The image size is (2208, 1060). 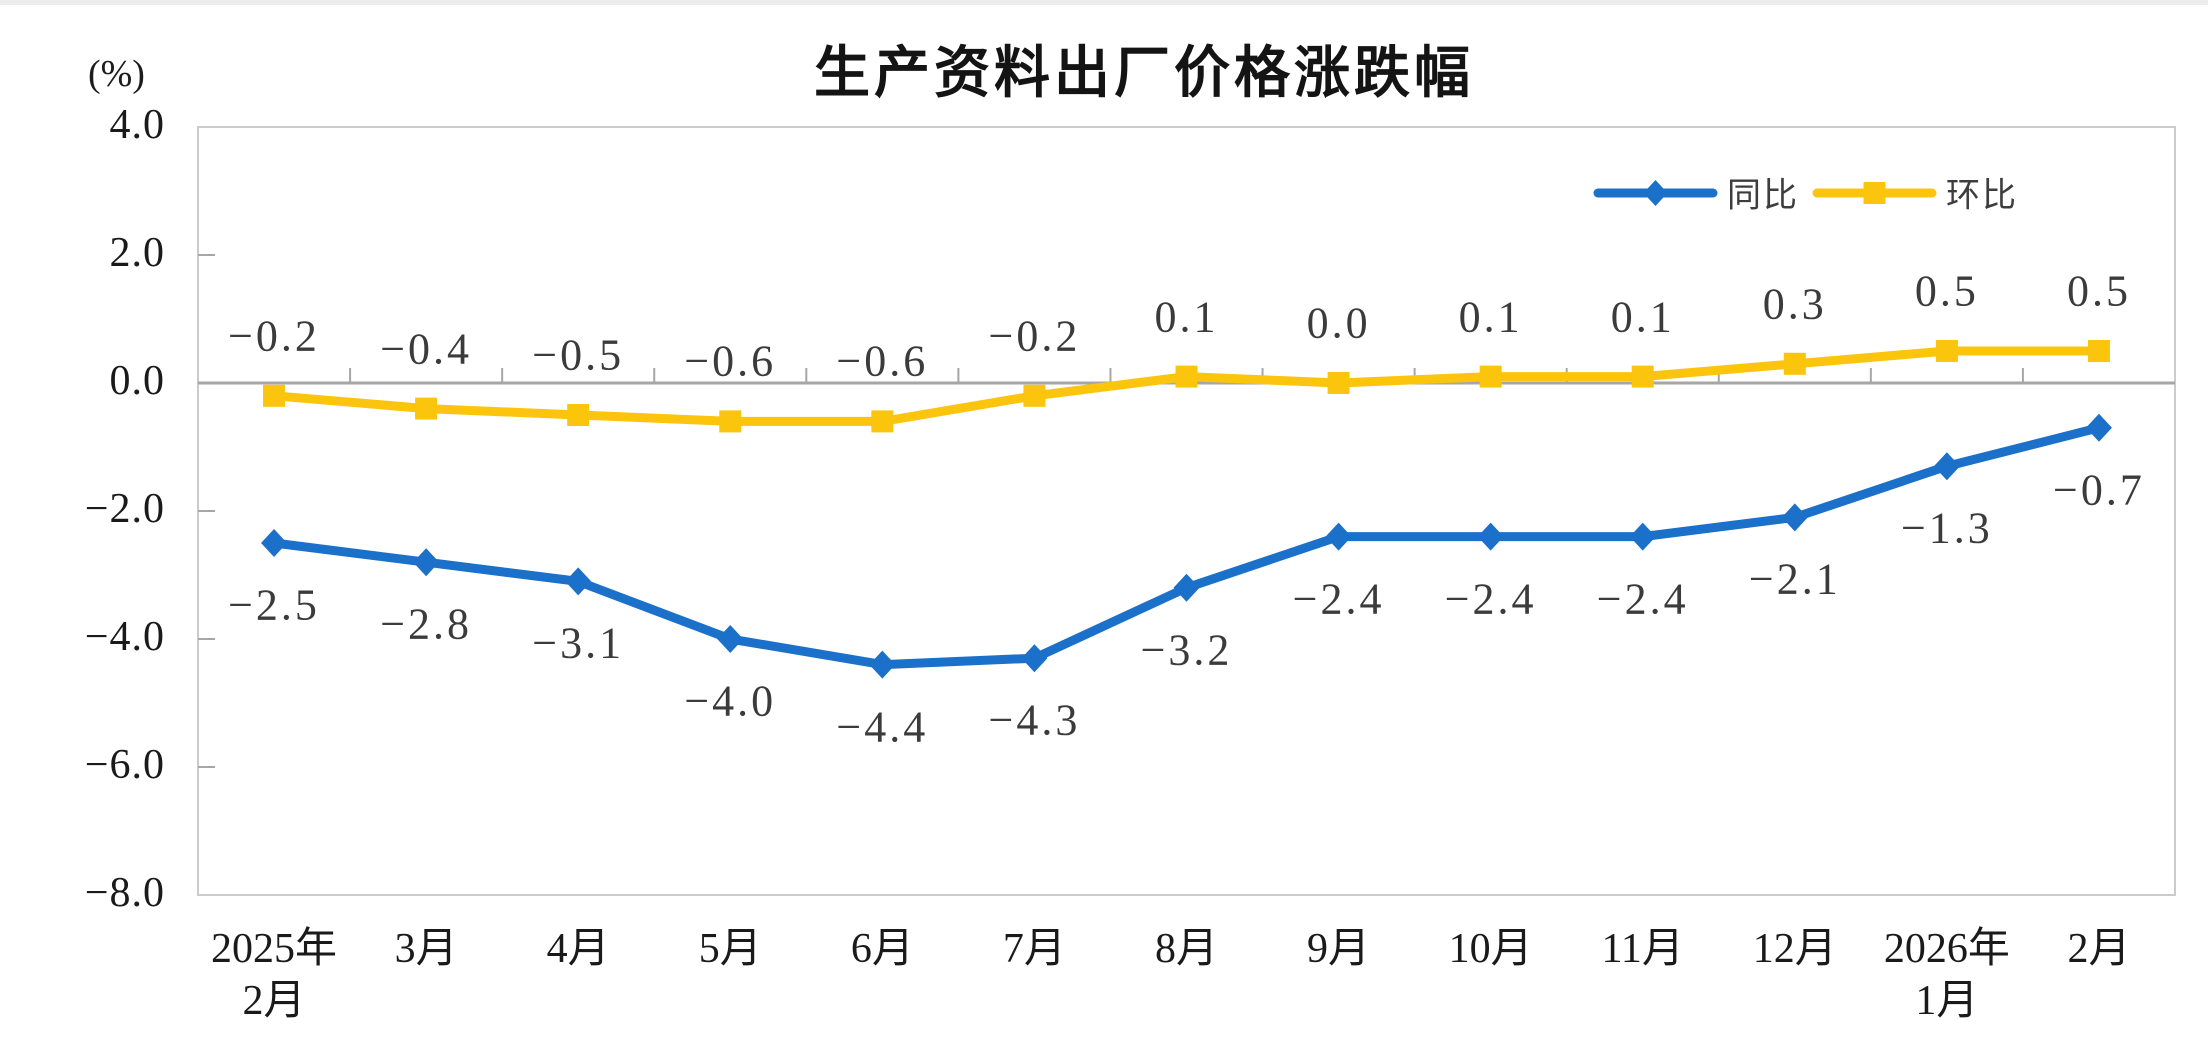 I want to click on legend-diamond-icon, so click(x=1655, y=193).